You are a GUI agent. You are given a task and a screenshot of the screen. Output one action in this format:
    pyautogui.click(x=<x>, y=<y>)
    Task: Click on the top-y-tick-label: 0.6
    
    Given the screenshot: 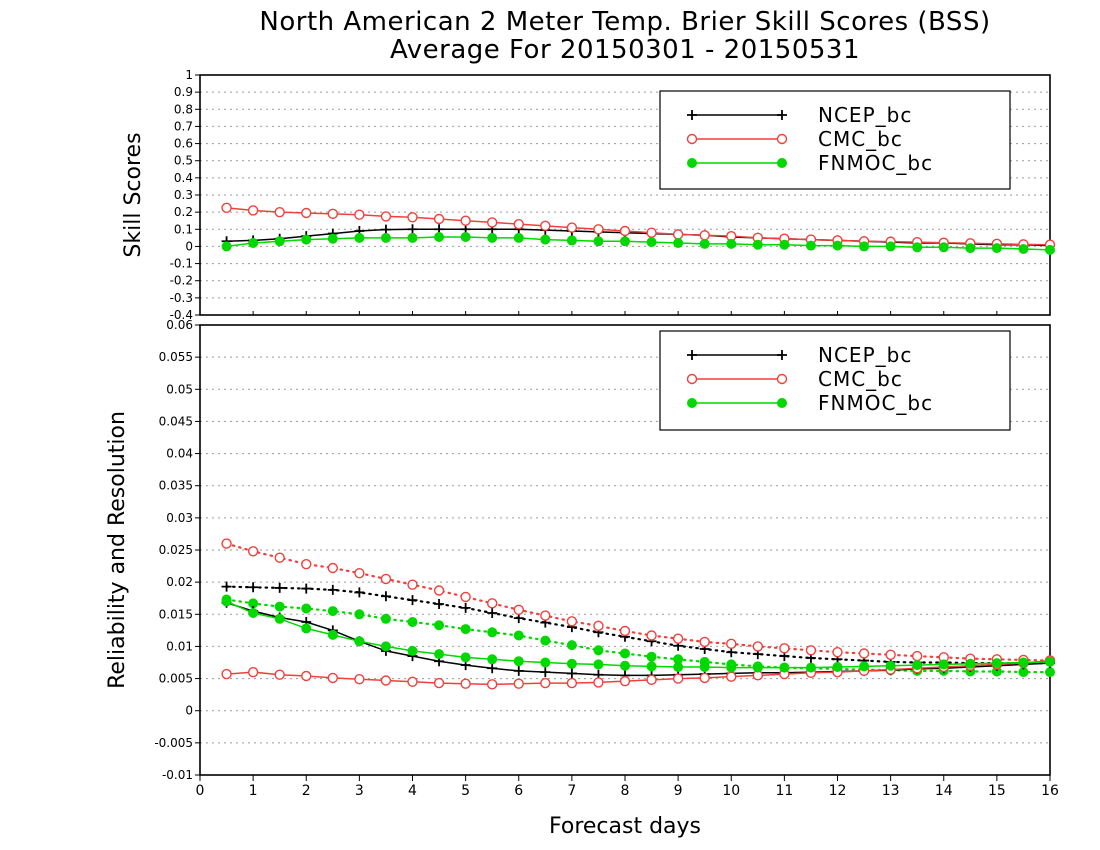 What is the action you would take?
    pyautogui.click(x=183, y=144)
    